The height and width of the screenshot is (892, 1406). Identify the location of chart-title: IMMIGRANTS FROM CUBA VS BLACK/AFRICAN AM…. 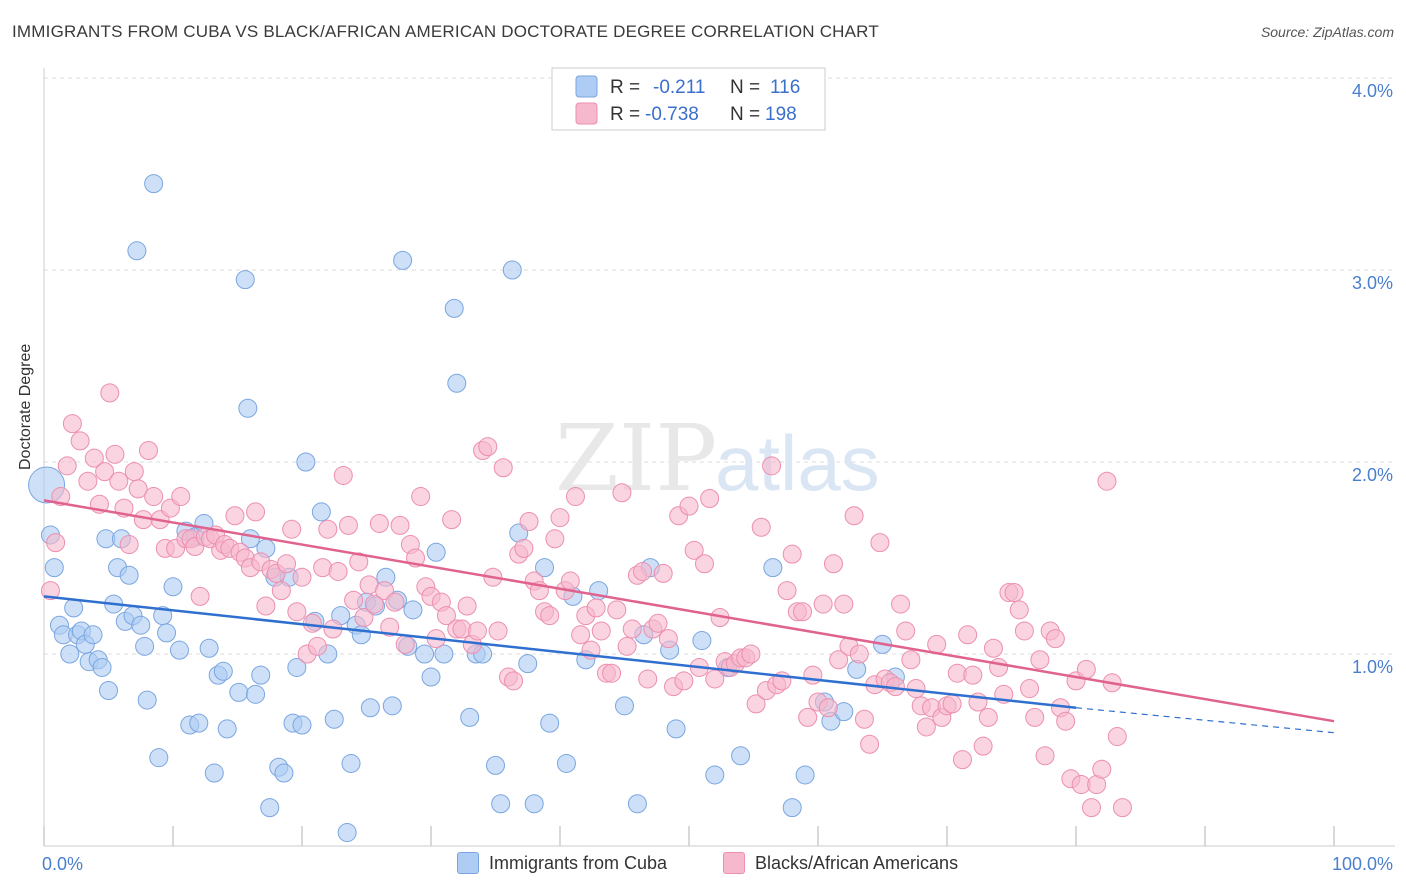
(445, 31).